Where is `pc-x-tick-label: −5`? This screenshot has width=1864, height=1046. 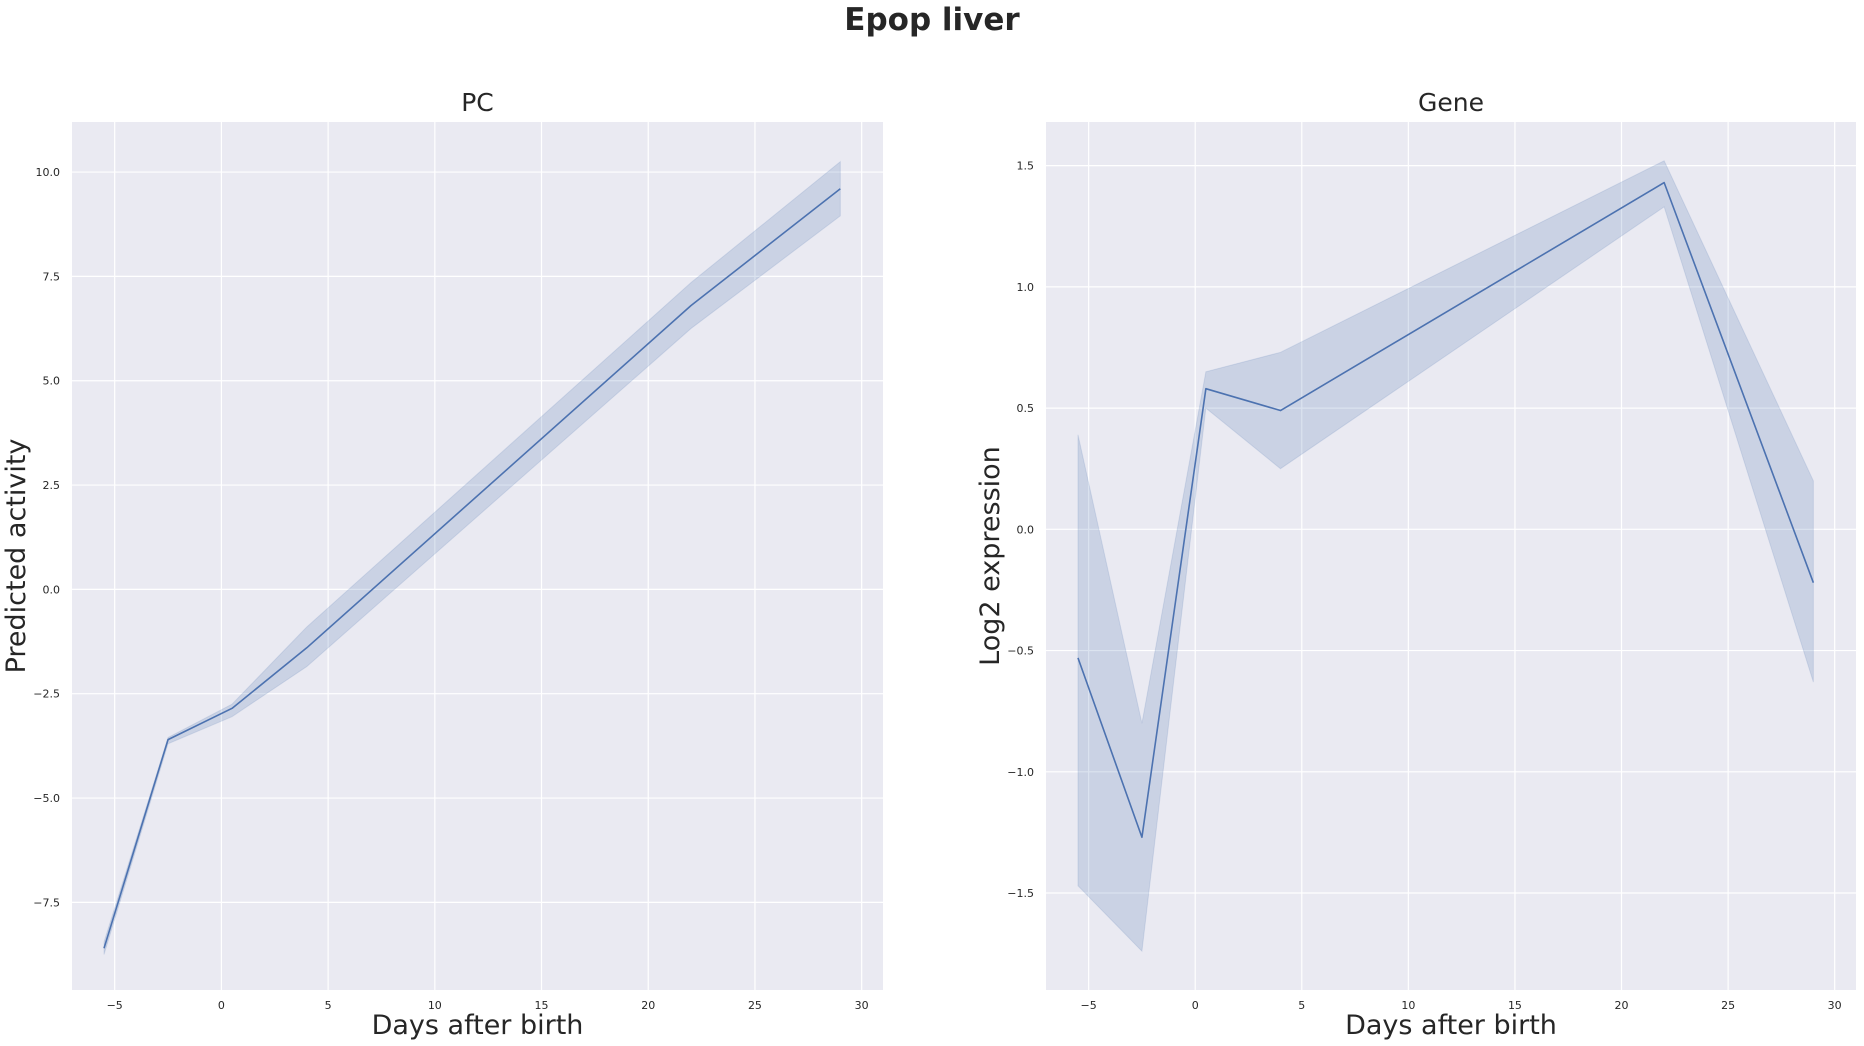 pc-x-tick-label: −5 is located at coordinates (115, 1005).